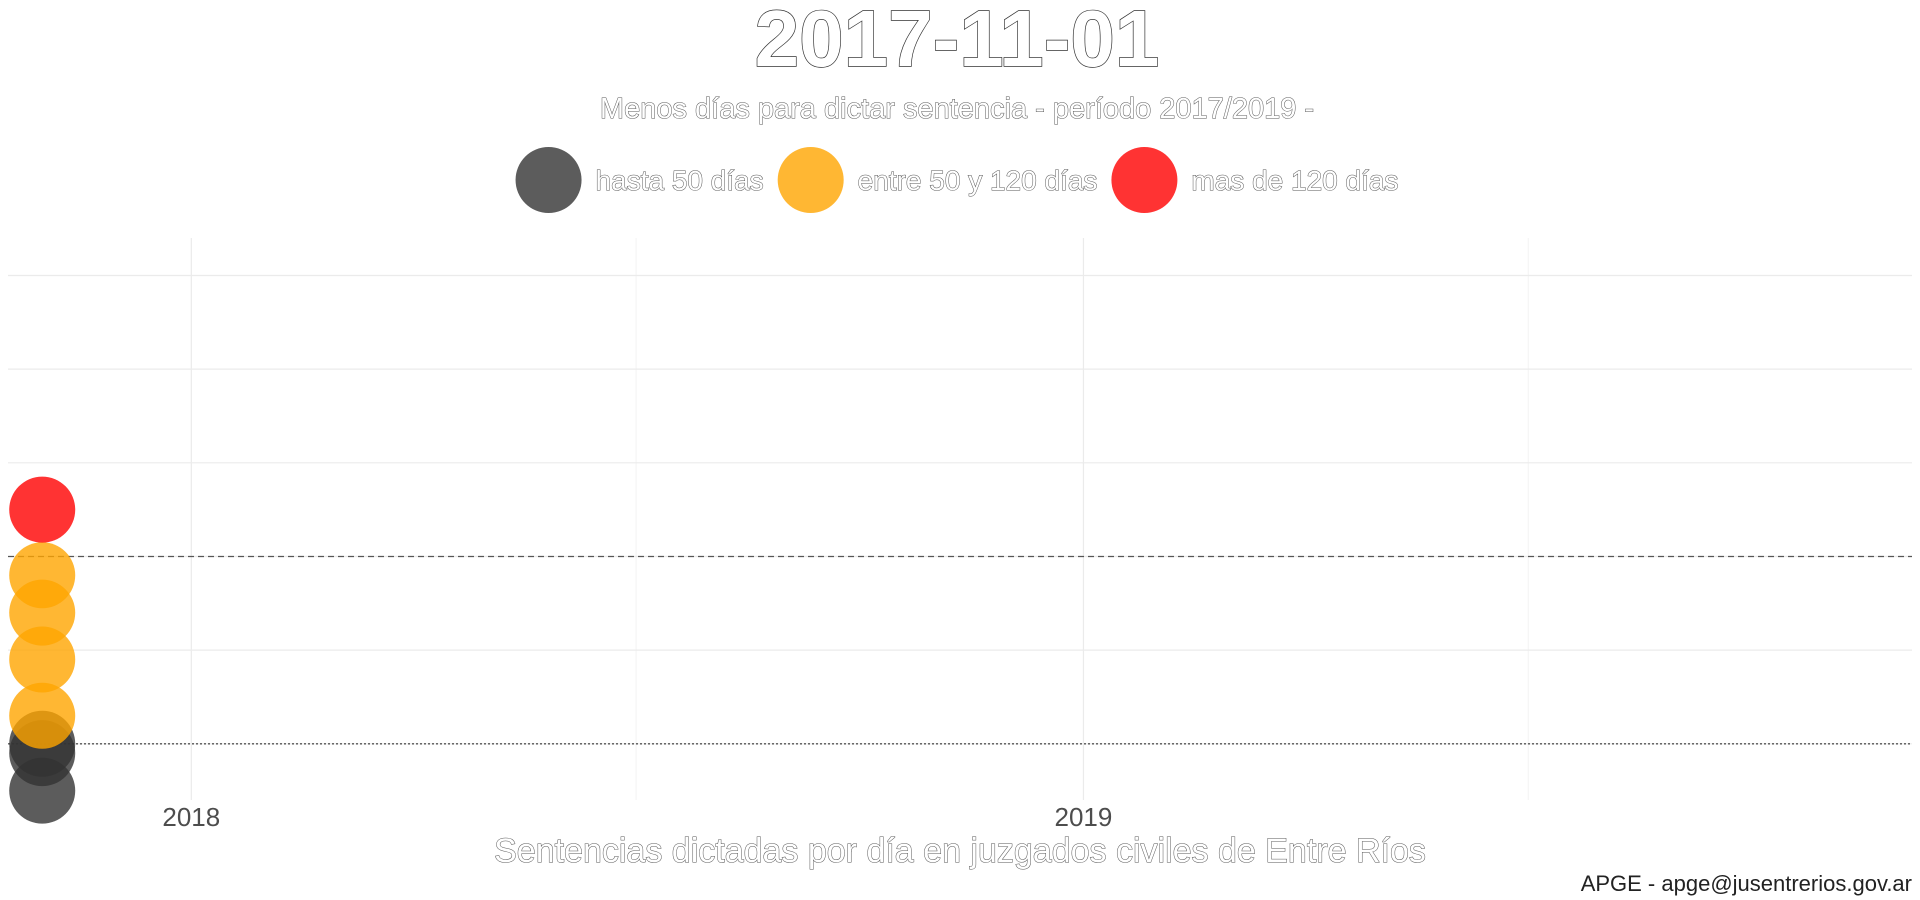  Describe the element at coordinates (1294, 180) in the screenshot. I see `legend-label-2: mas de 120 días` at that location.